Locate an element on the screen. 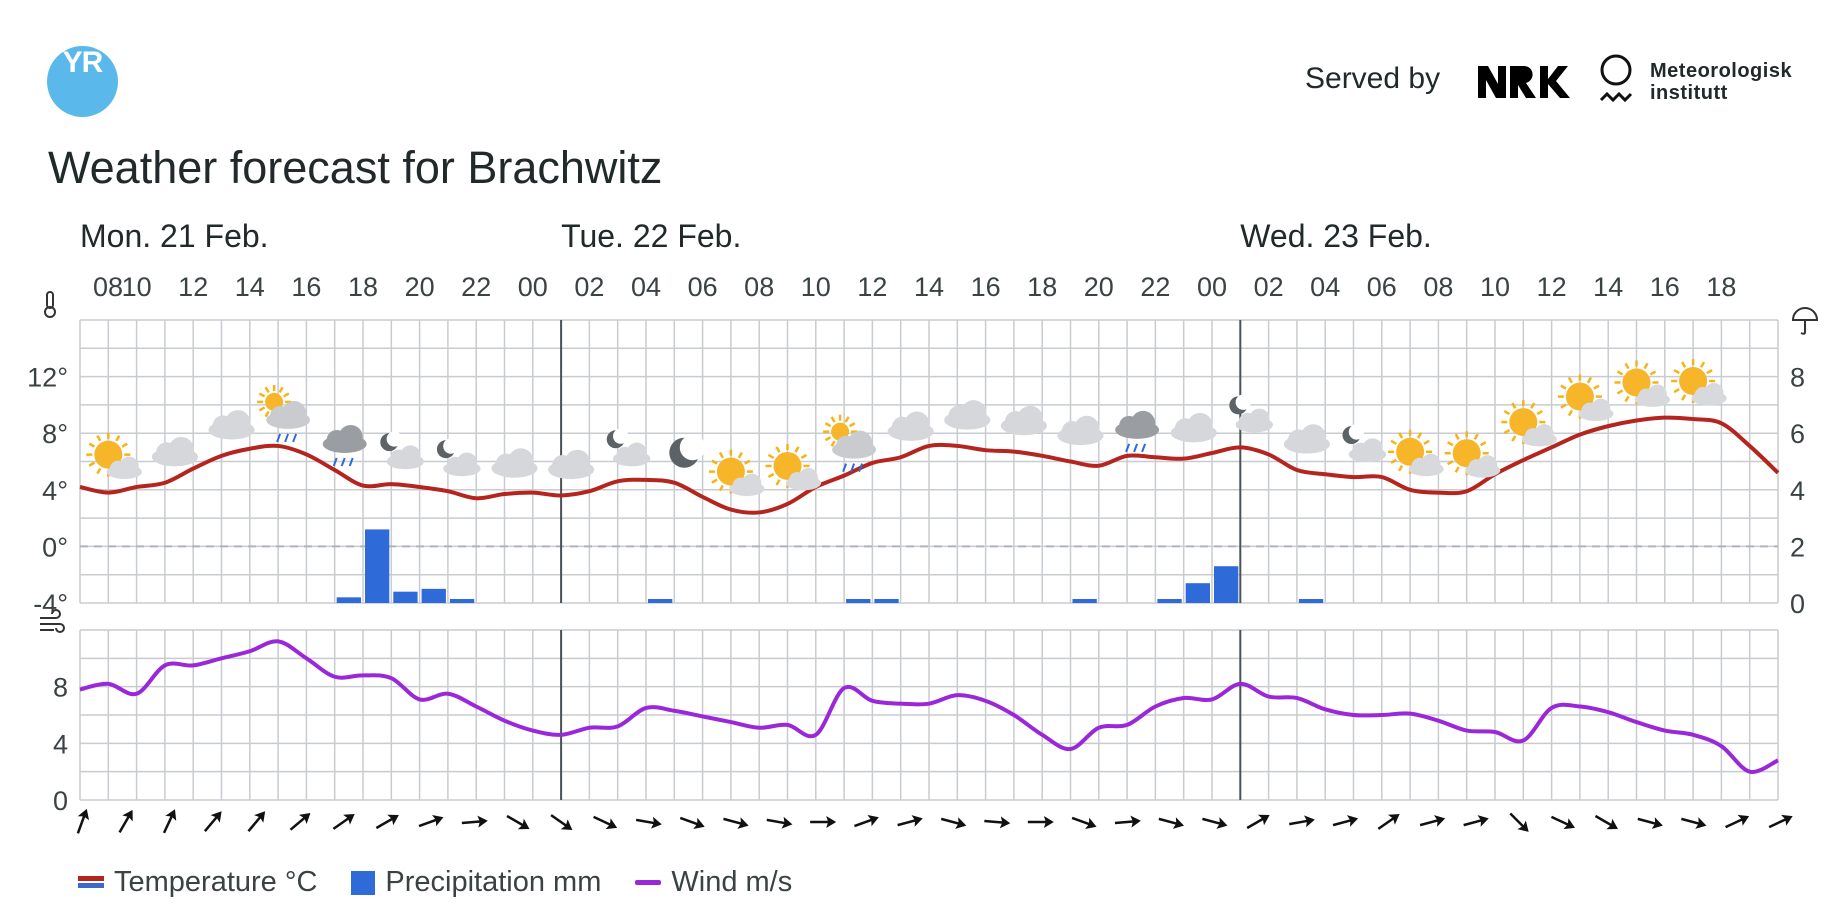 The width and height of the screenshot is (1839, 907). temp-tick-label: 8° is located at coordinates (55, 434).